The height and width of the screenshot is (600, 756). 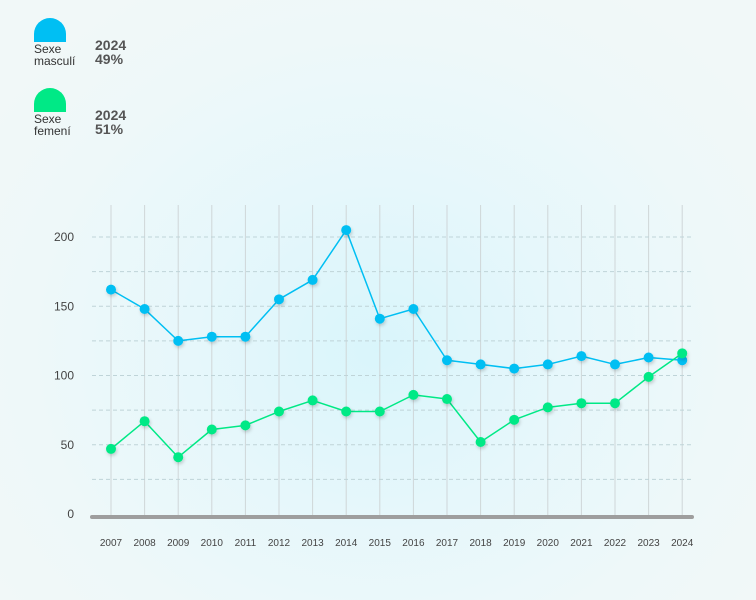 What do you see at coordinates (648, 543) in the screenshot?
I see `x-tick-label: 2023` at bounding box center [648, 543].